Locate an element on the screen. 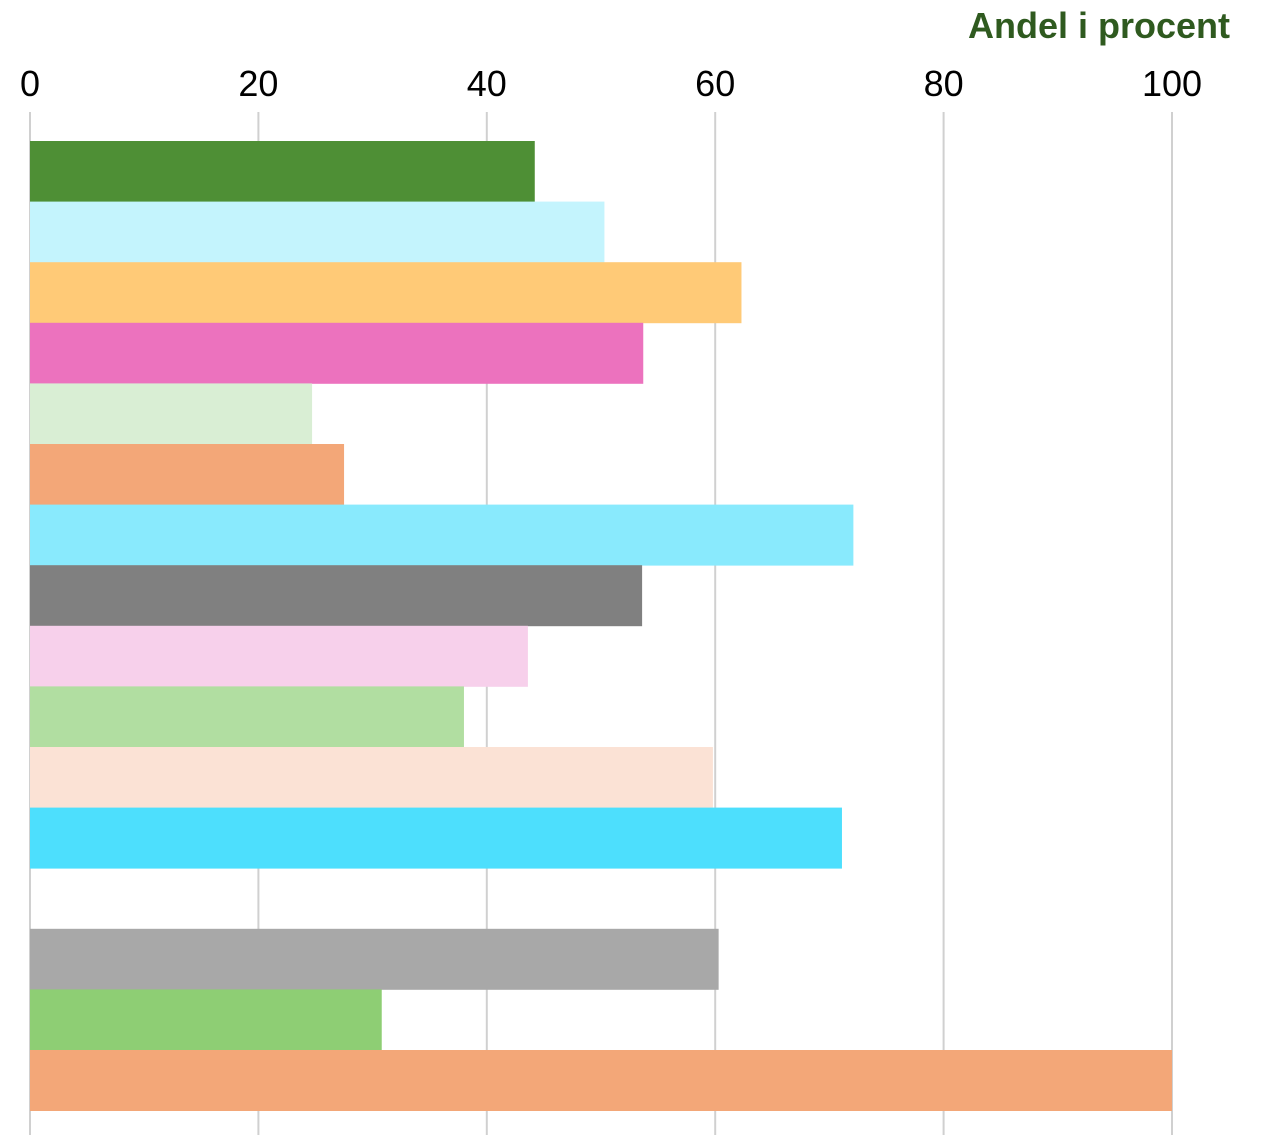 This screenshot has height=1135, width=1263. x-axis-ticks: 0 20 40 60 80 100 is located at coordinates (611, 83).